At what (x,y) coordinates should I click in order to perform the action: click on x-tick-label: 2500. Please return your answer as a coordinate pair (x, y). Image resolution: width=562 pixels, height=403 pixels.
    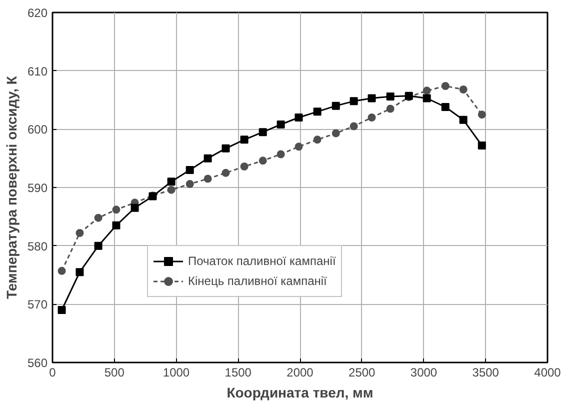
    Looking at the image, I should click on (362, 373).